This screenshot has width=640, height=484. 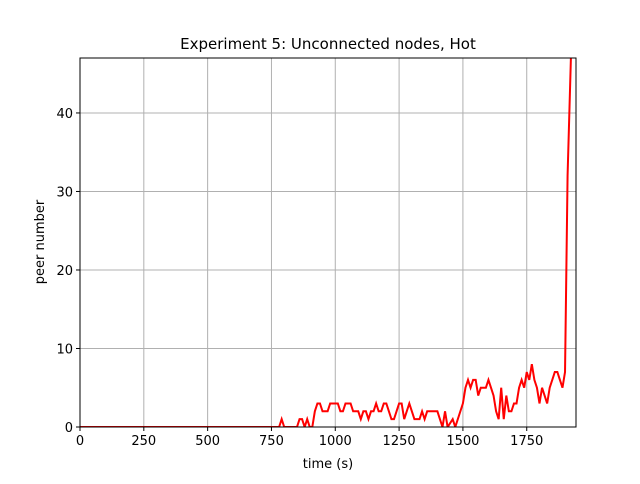 I want to click on x-tick-label: 250, so click(x=143, y=441).